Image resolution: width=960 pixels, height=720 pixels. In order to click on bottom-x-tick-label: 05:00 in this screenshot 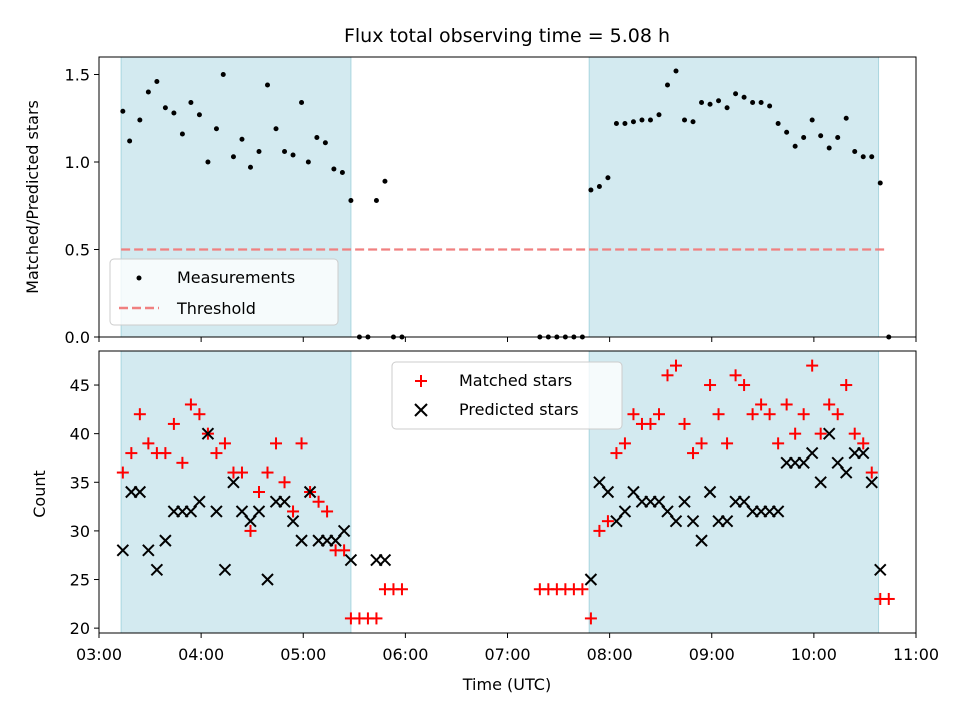, I will do `click(303, 654)`.